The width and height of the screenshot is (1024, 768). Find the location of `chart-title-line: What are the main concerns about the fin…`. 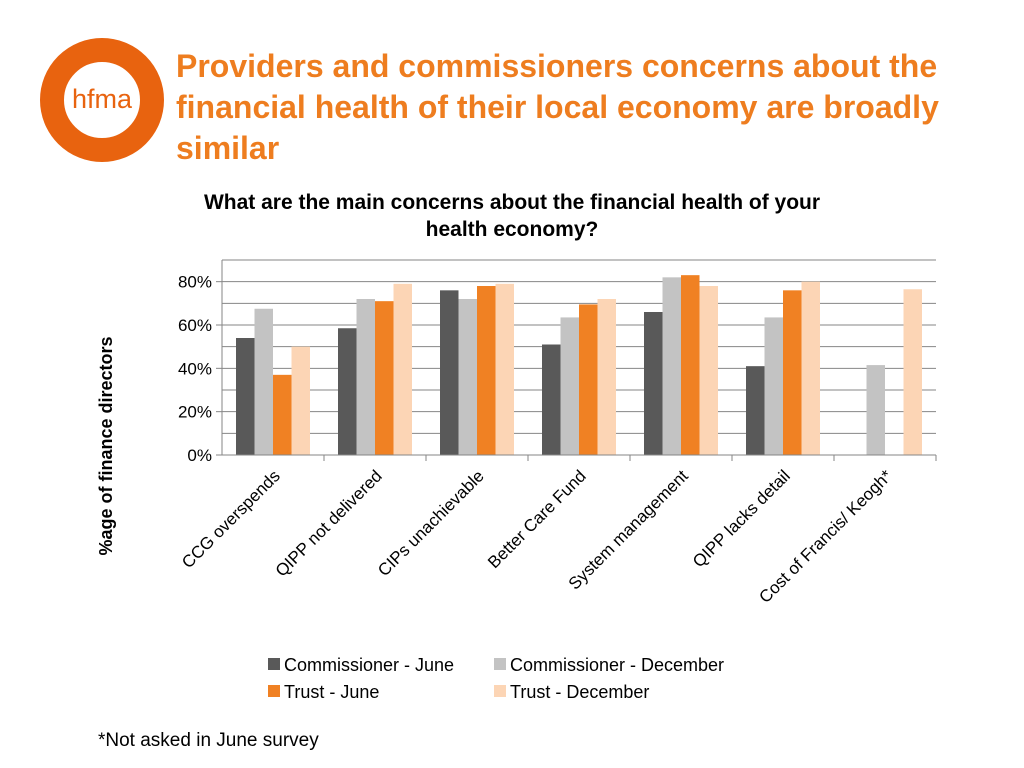

chart-title-line: What are the main concerns about the fin… is located at coordinates (512, 202).